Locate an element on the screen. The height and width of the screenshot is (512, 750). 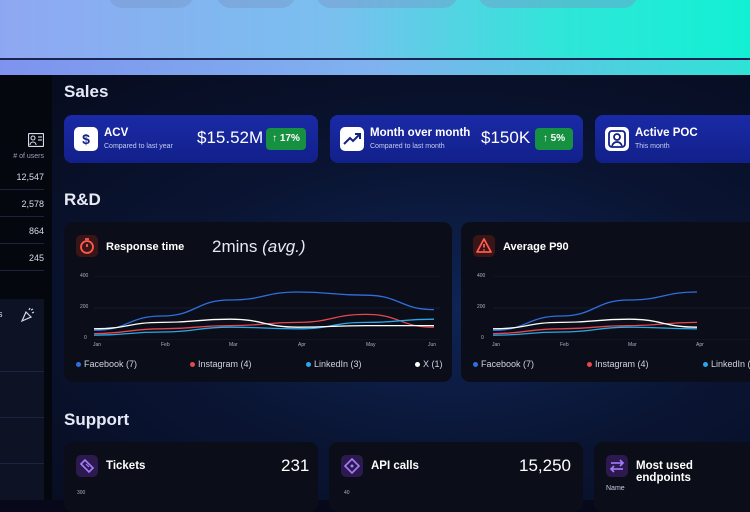
legend-label: Facebook (7) is located at coordinates (508, 364).